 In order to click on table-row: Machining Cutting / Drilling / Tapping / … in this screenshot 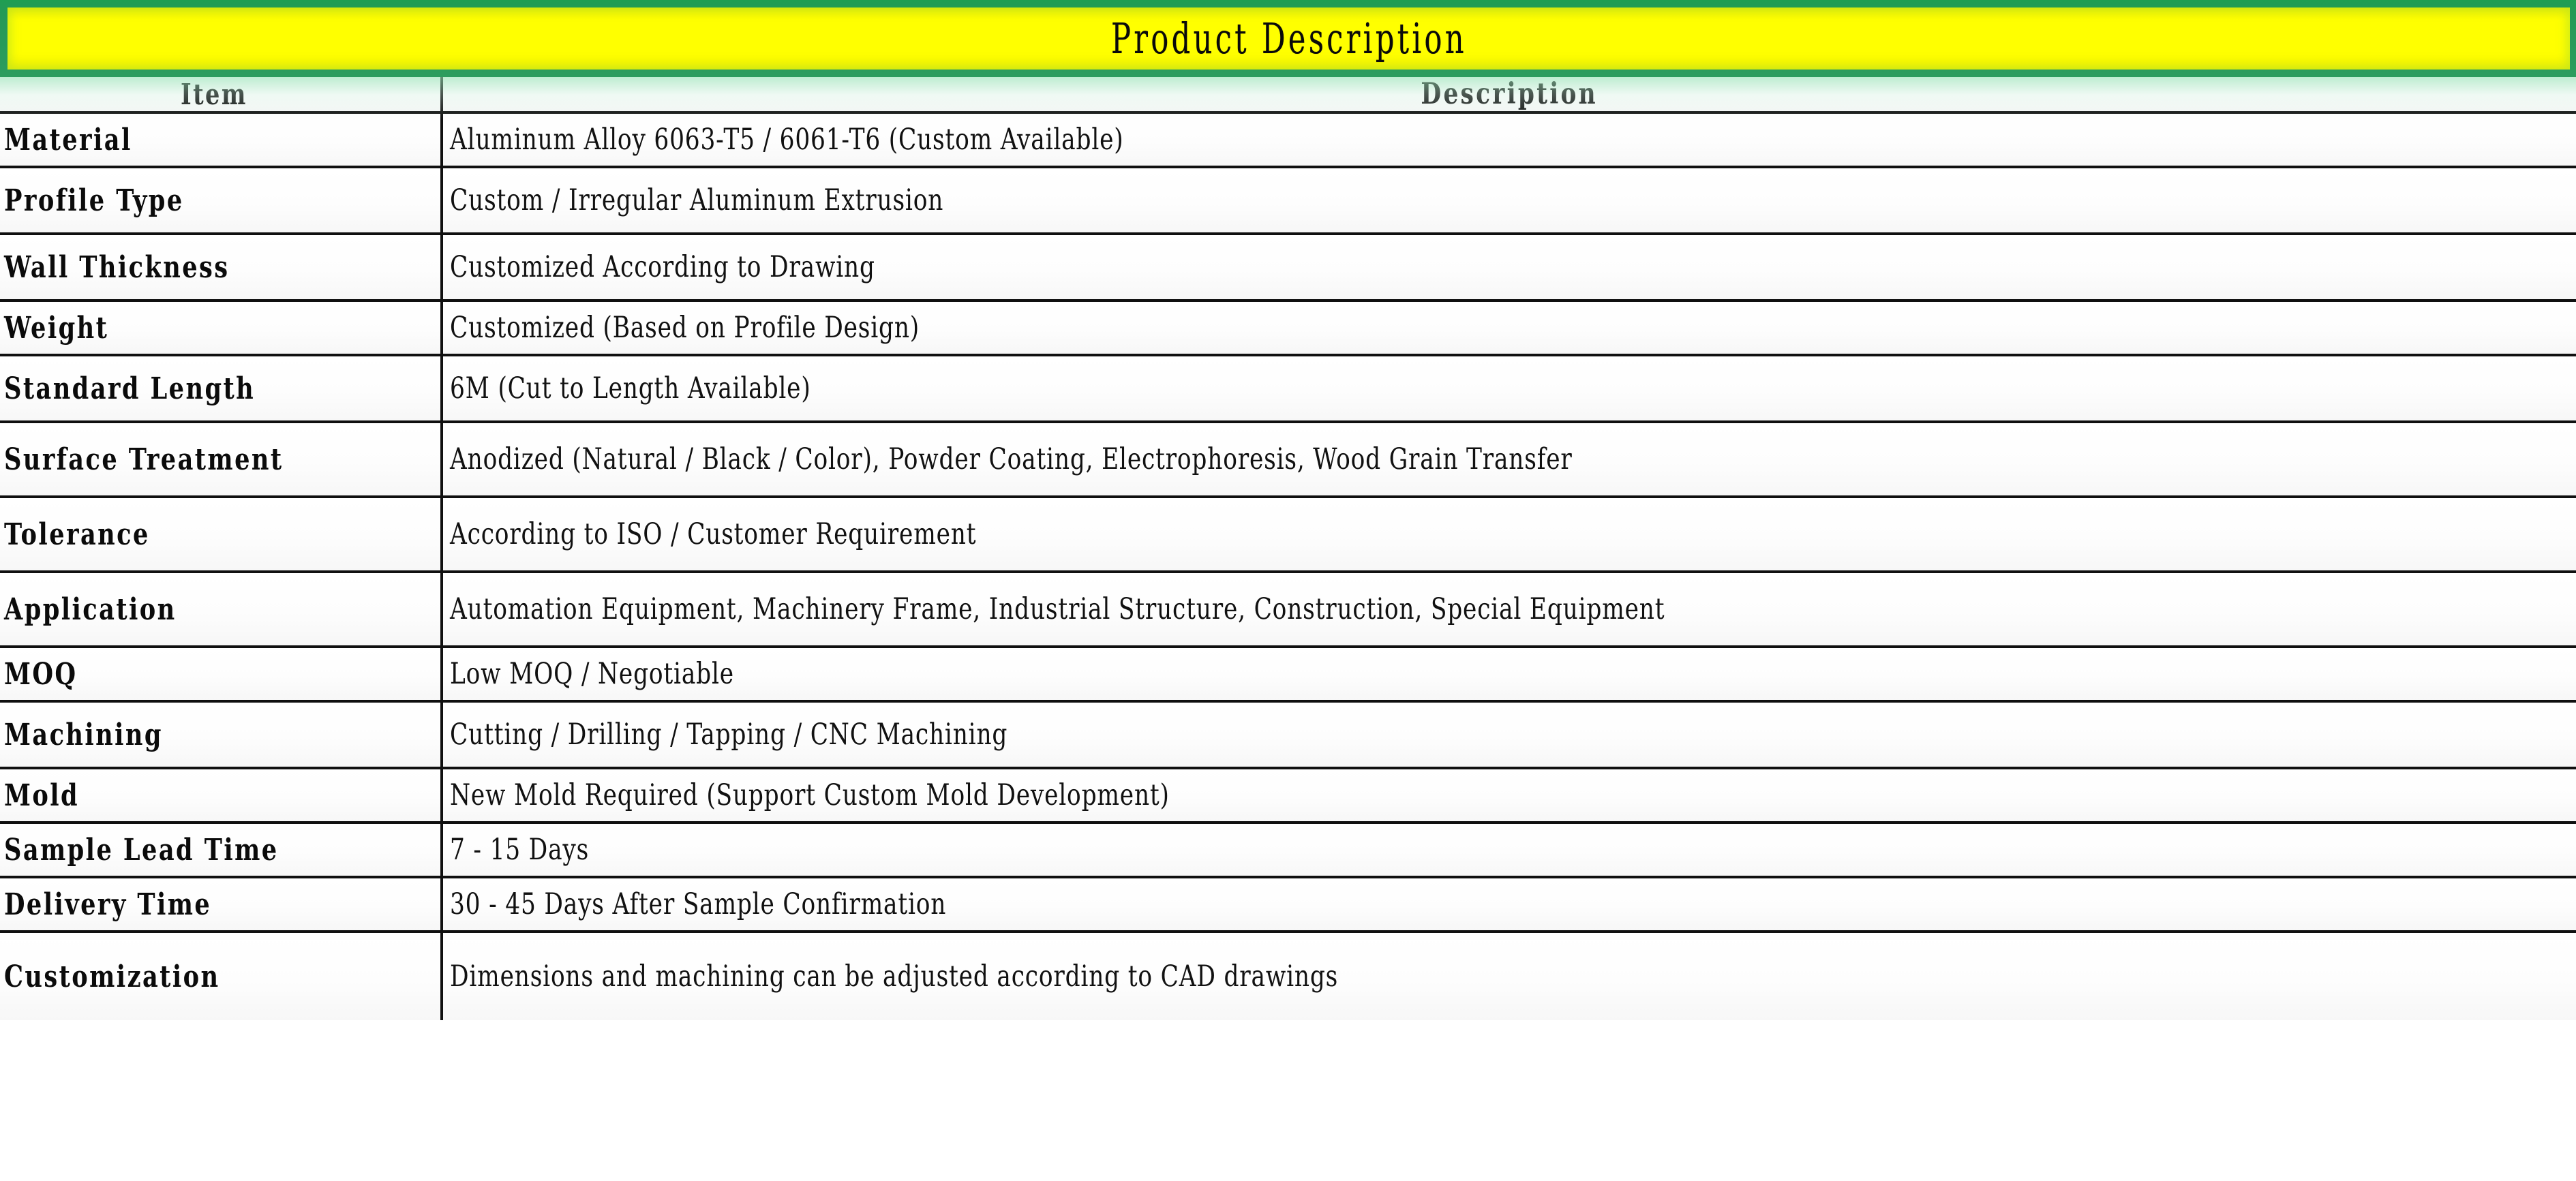, I will do `click(1288, 735)`.